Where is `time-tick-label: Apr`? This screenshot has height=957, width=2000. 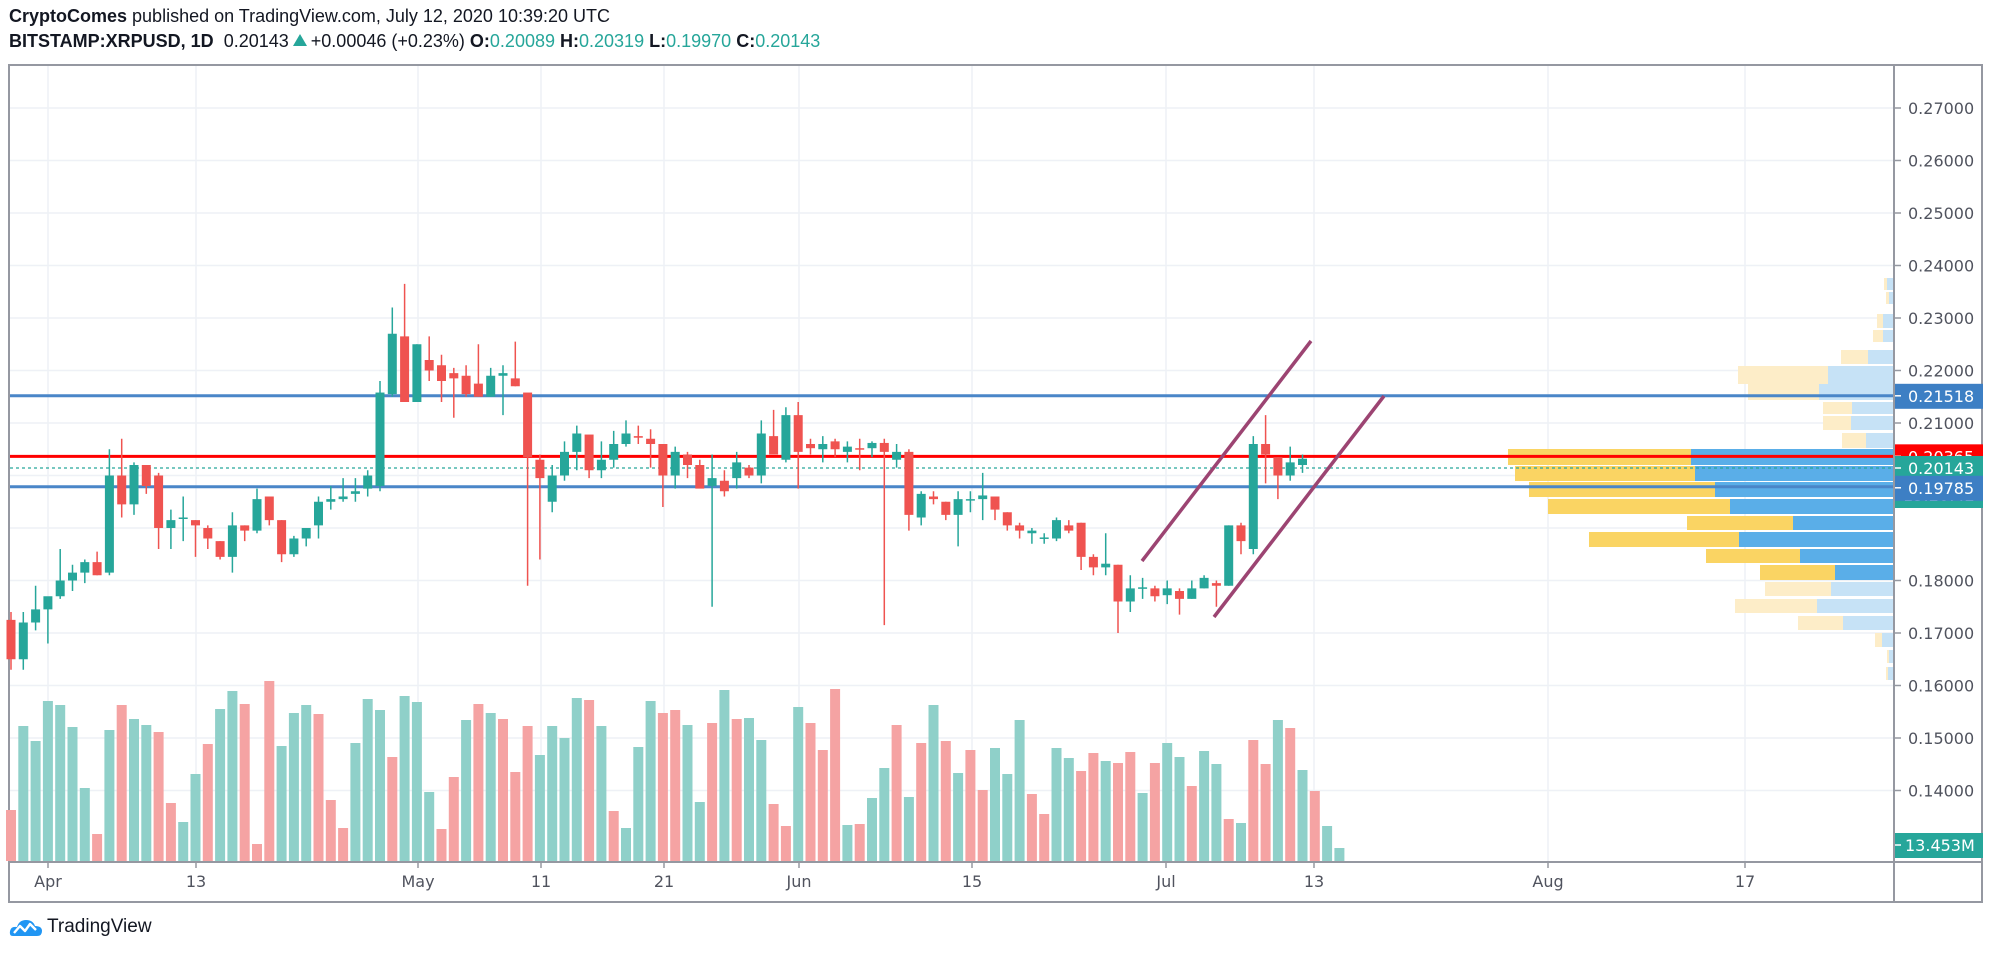
time-tick-label: Apr is located at coordinates (48, 881).